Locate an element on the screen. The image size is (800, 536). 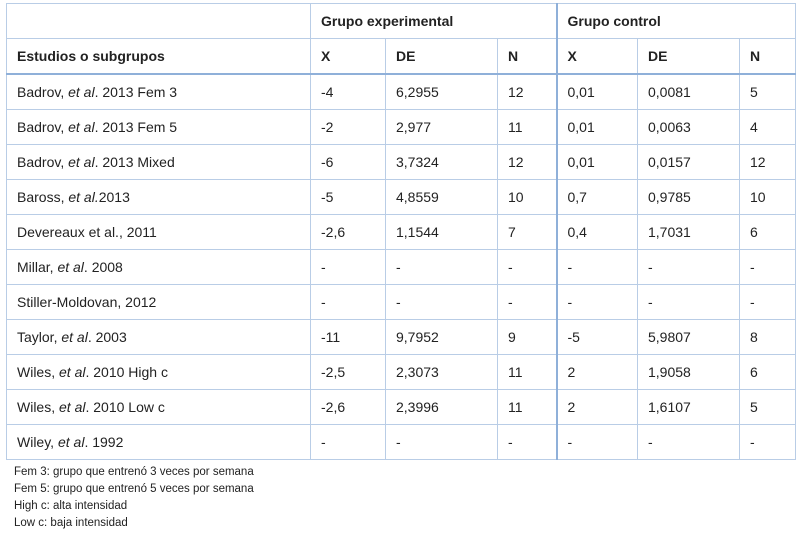
table-row: Wiley, et al. 1992- - - - - - is located at coordinates (401, 442).